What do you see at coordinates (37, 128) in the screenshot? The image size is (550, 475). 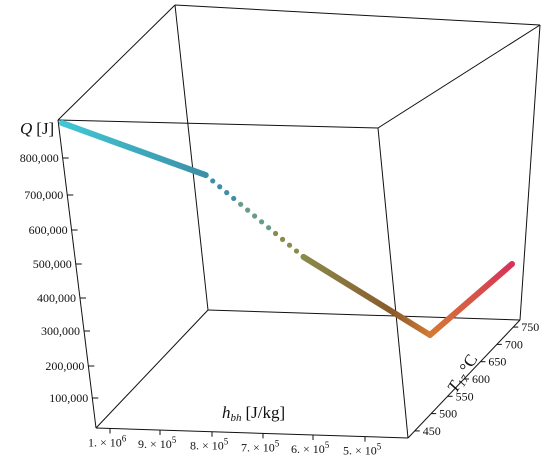 I see `z-axis-title: Q [J]` at bounding box center [37, 128].